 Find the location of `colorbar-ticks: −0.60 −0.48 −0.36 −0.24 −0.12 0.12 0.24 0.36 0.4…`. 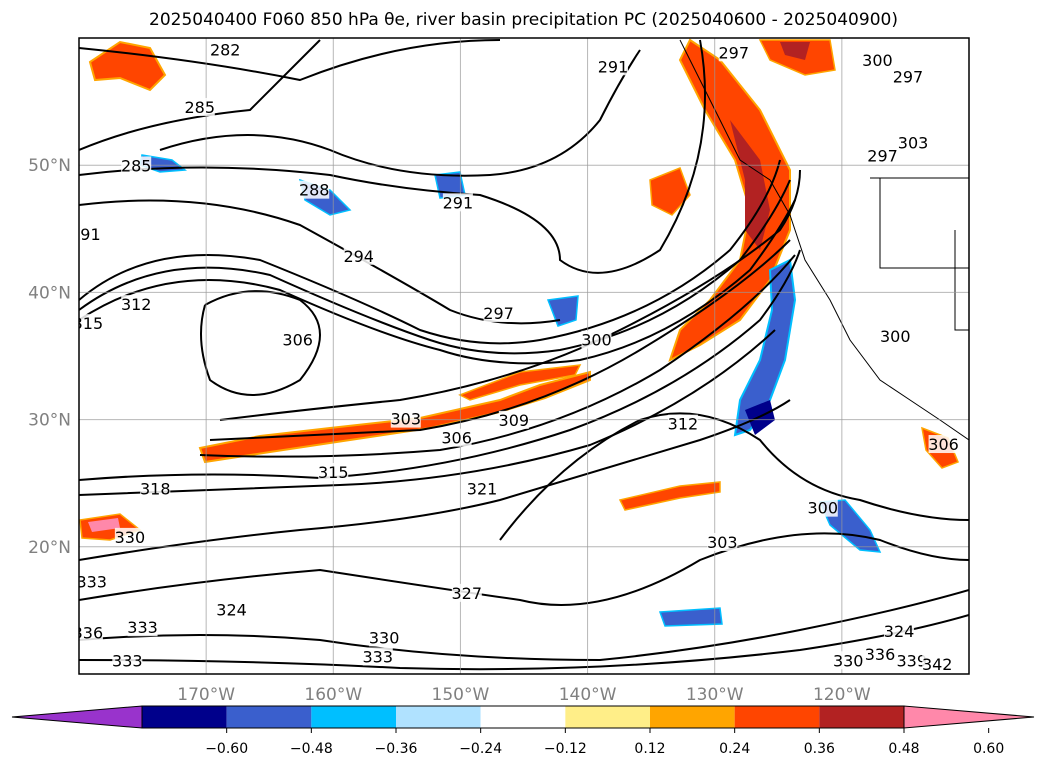

colorbar-ticks: −0.60 −0.48 −0.36 −0.24 −0.12 0.12 0.24 0.36 0.4… is located at coordinates (604, 742).